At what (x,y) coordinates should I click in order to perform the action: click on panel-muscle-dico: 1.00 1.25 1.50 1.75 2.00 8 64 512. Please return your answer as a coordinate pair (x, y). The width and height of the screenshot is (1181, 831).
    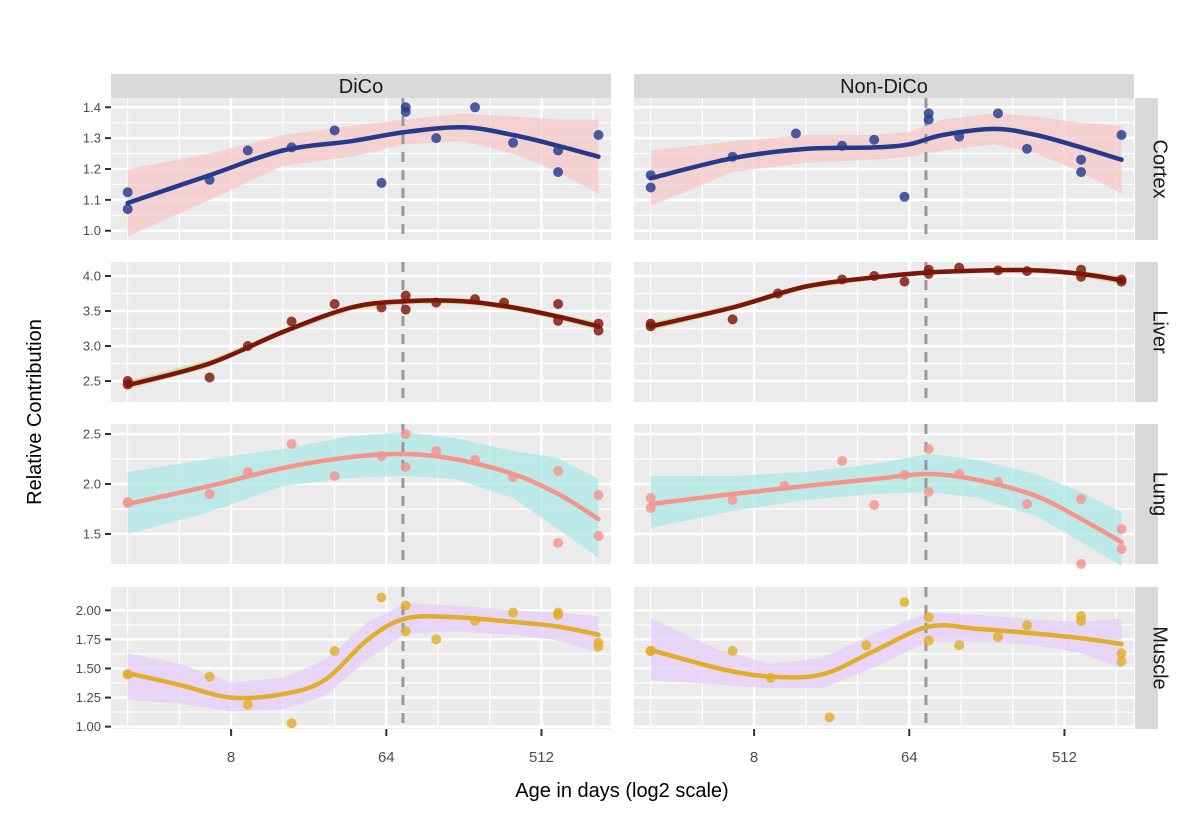
    Looking at the image, I should click on (343, 676).